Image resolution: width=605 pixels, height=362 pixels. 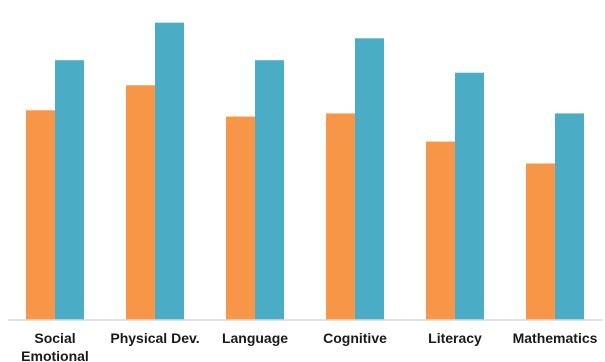 I want to click on category-label-4: Cognitive, so click(x=355, y=338).